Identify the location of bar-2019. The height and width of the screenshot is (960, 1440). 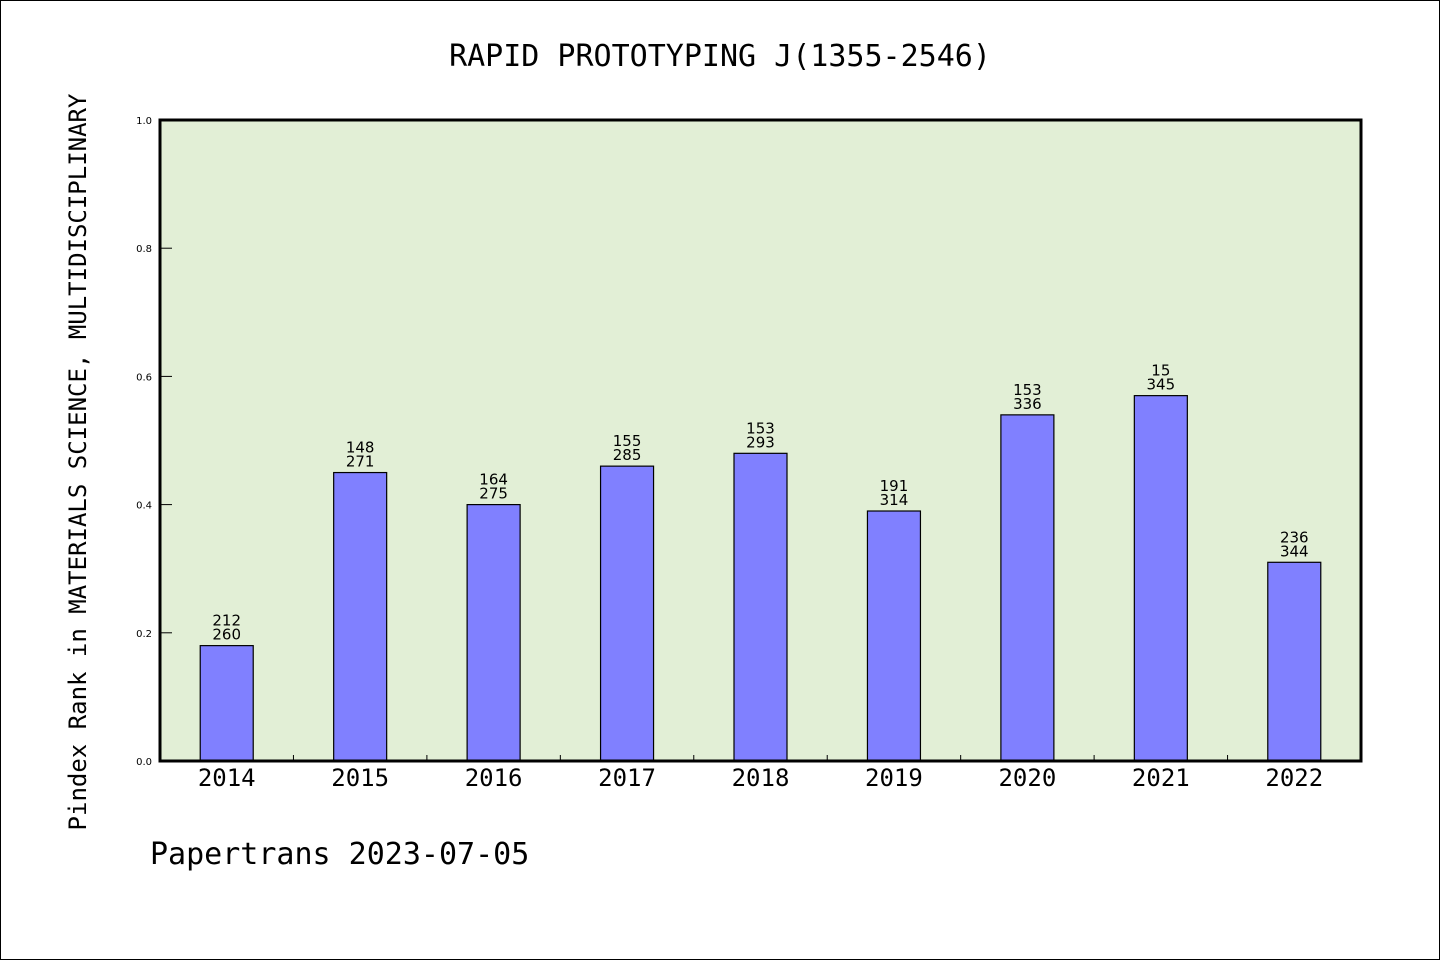
(894, 636).